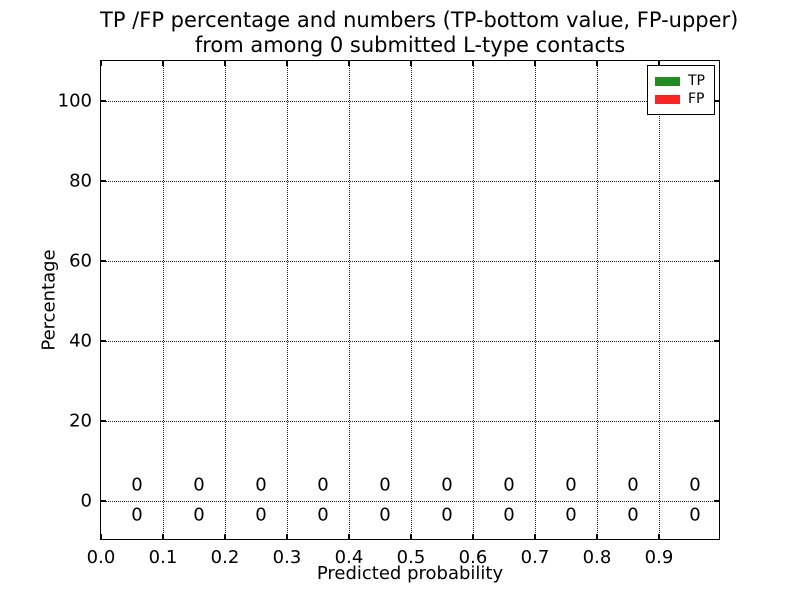 This screenshot has height=600, width=800. What do you see at coordinates (80, 341) in the screenshot?
I see `y-tick-label: 40` at bounding box center [80, 341].